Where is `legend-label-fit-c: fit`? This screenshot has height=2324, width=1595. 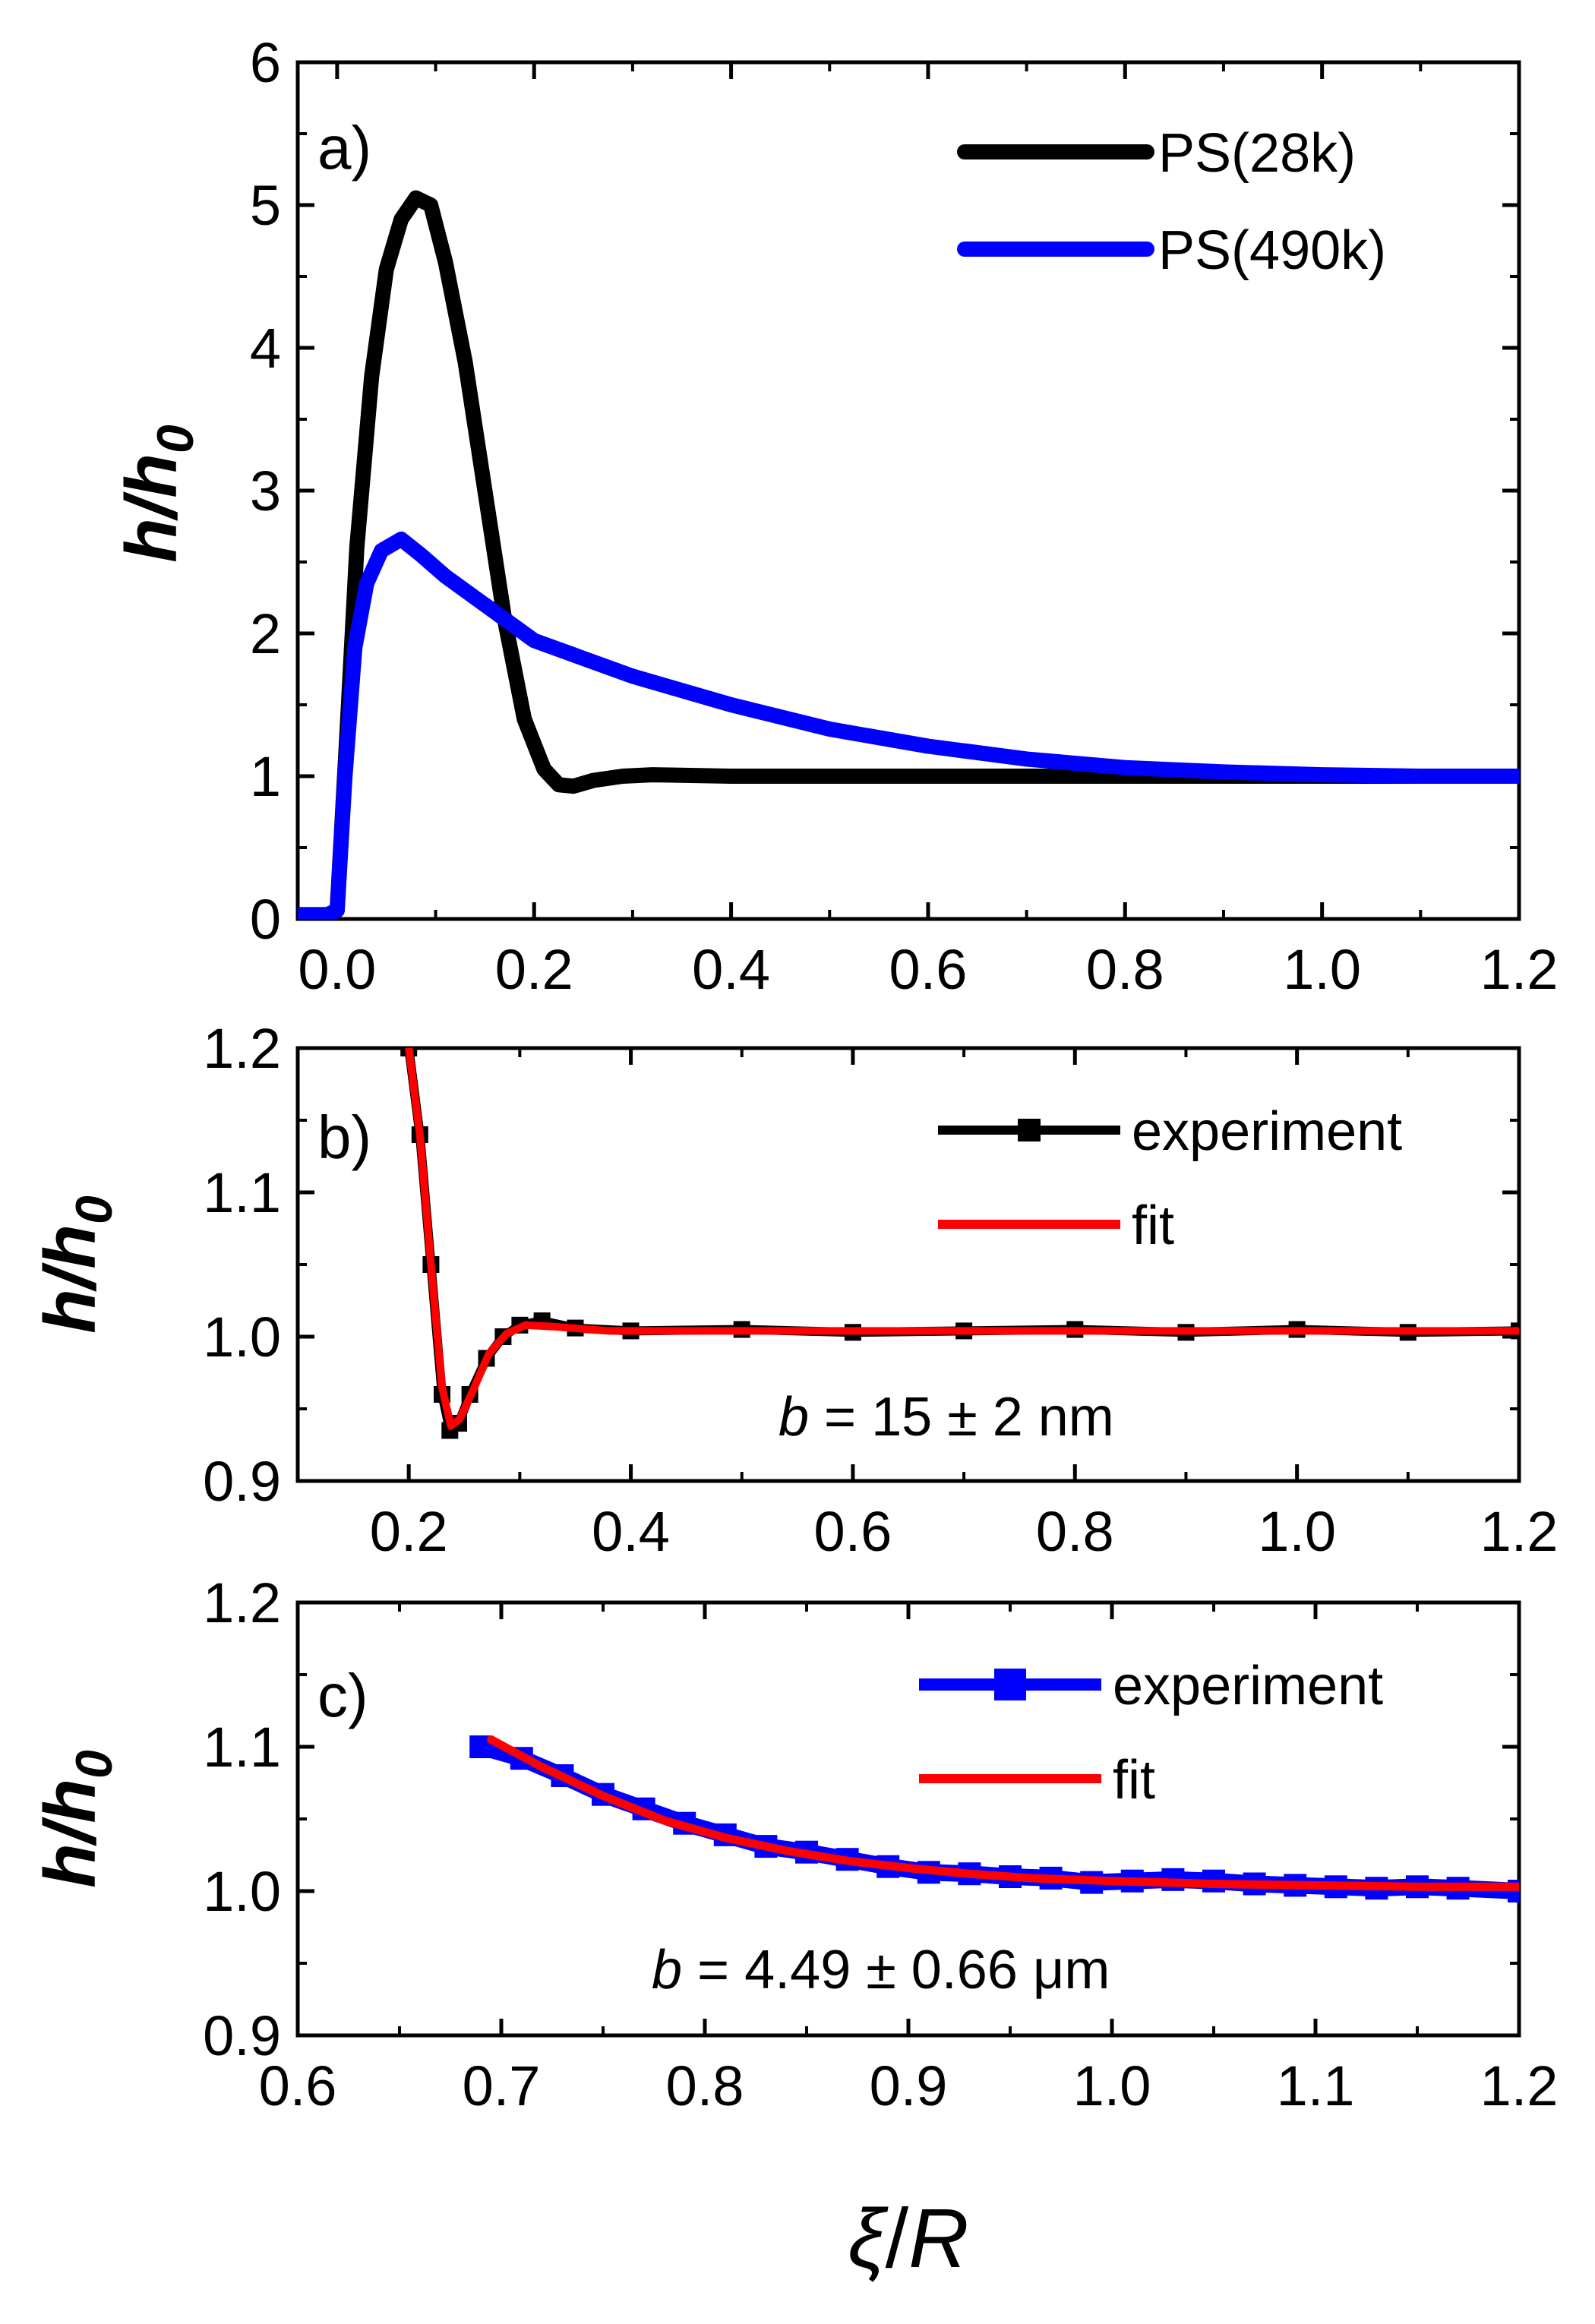
legend-label-fit-c: fit is located at coordinates (1134, 1780).